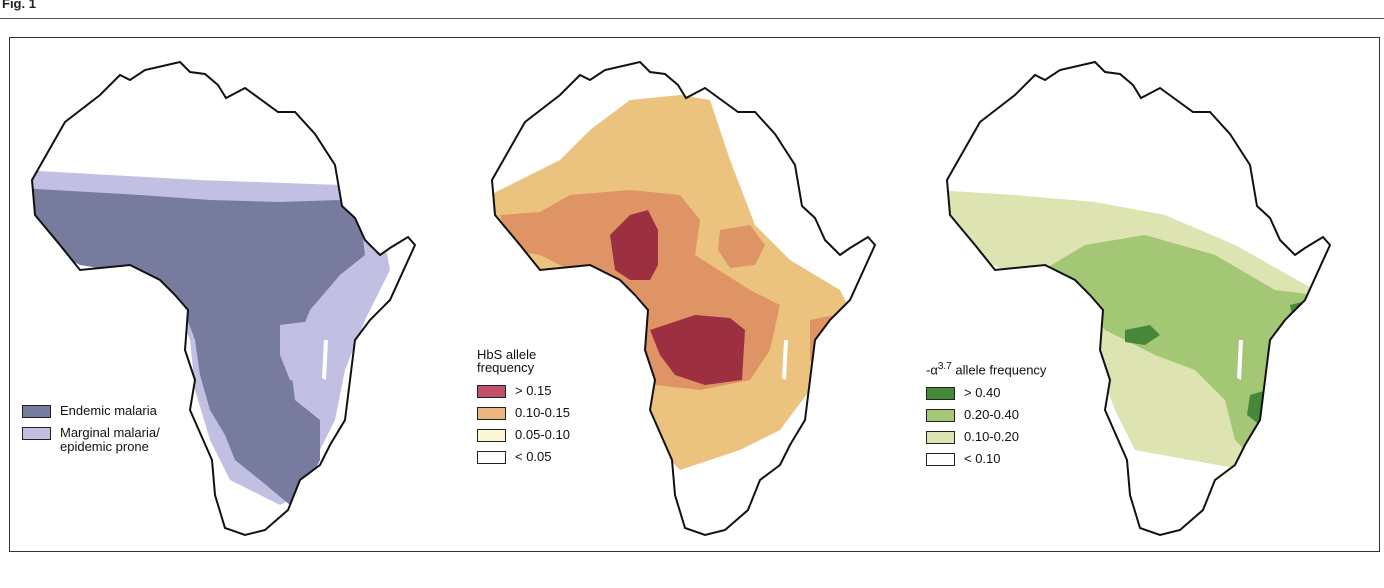 The image size is (1384, 588). What do you see at coordinates (986, 369) in the screenshot?
I see `alpha-legend-title: -α3.7 allele frequency` at bounding box center [986, 369].